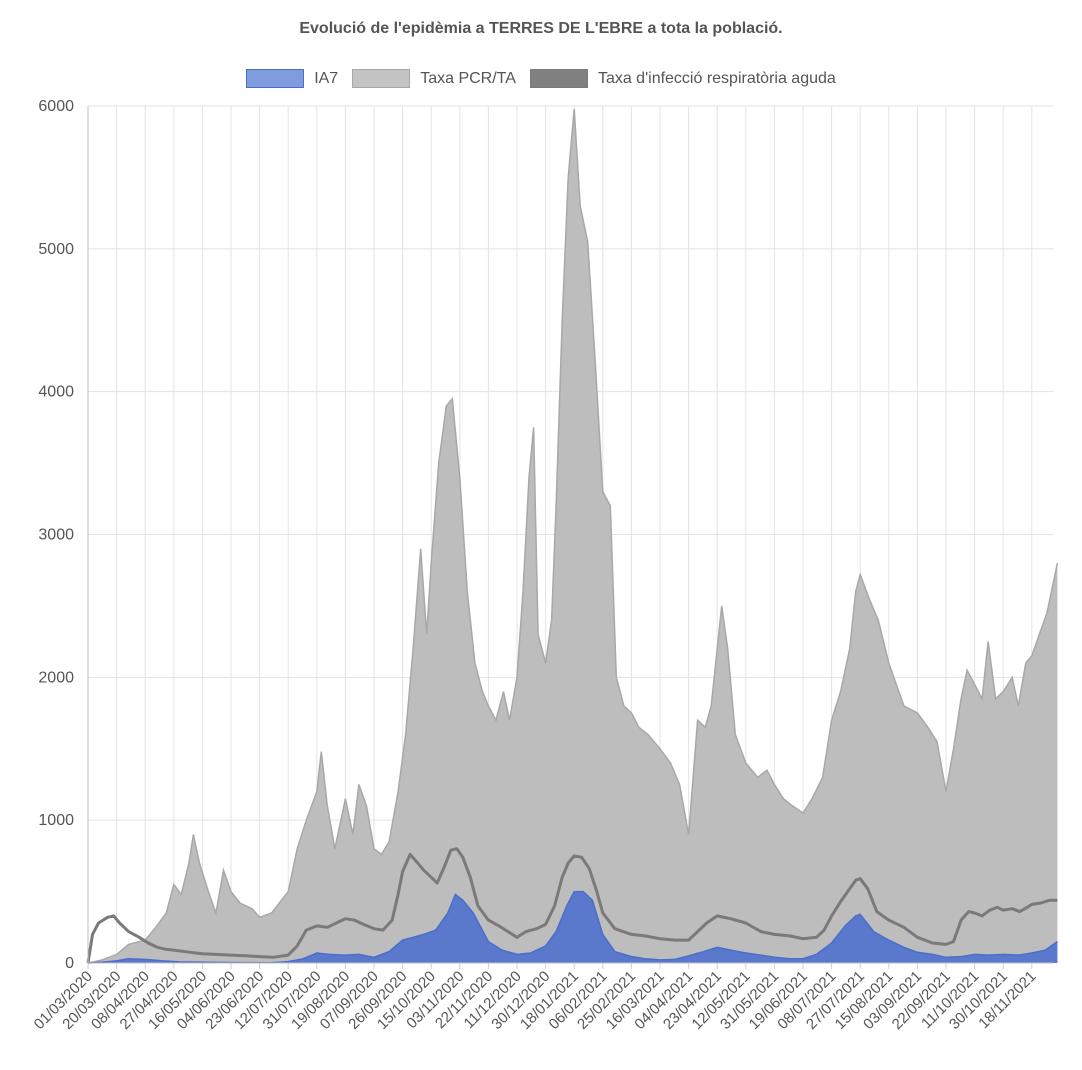 This screenshot has height=1070, width=1082. Describe the element at coordinates (56, 249) in the screenshot. I see `y-tick-label: 5000` at that location.